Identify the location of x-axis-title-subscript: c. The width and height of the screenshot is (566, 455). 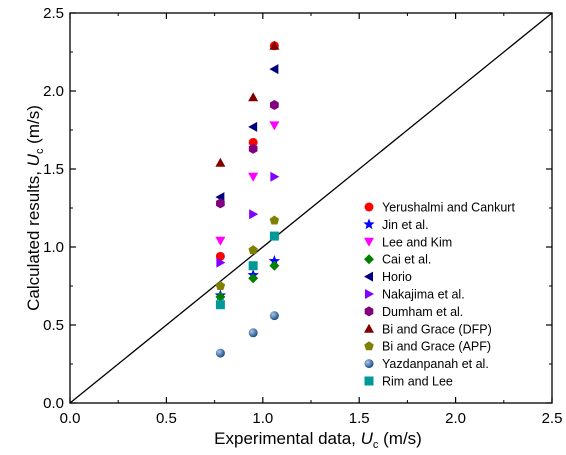
(376, 445).